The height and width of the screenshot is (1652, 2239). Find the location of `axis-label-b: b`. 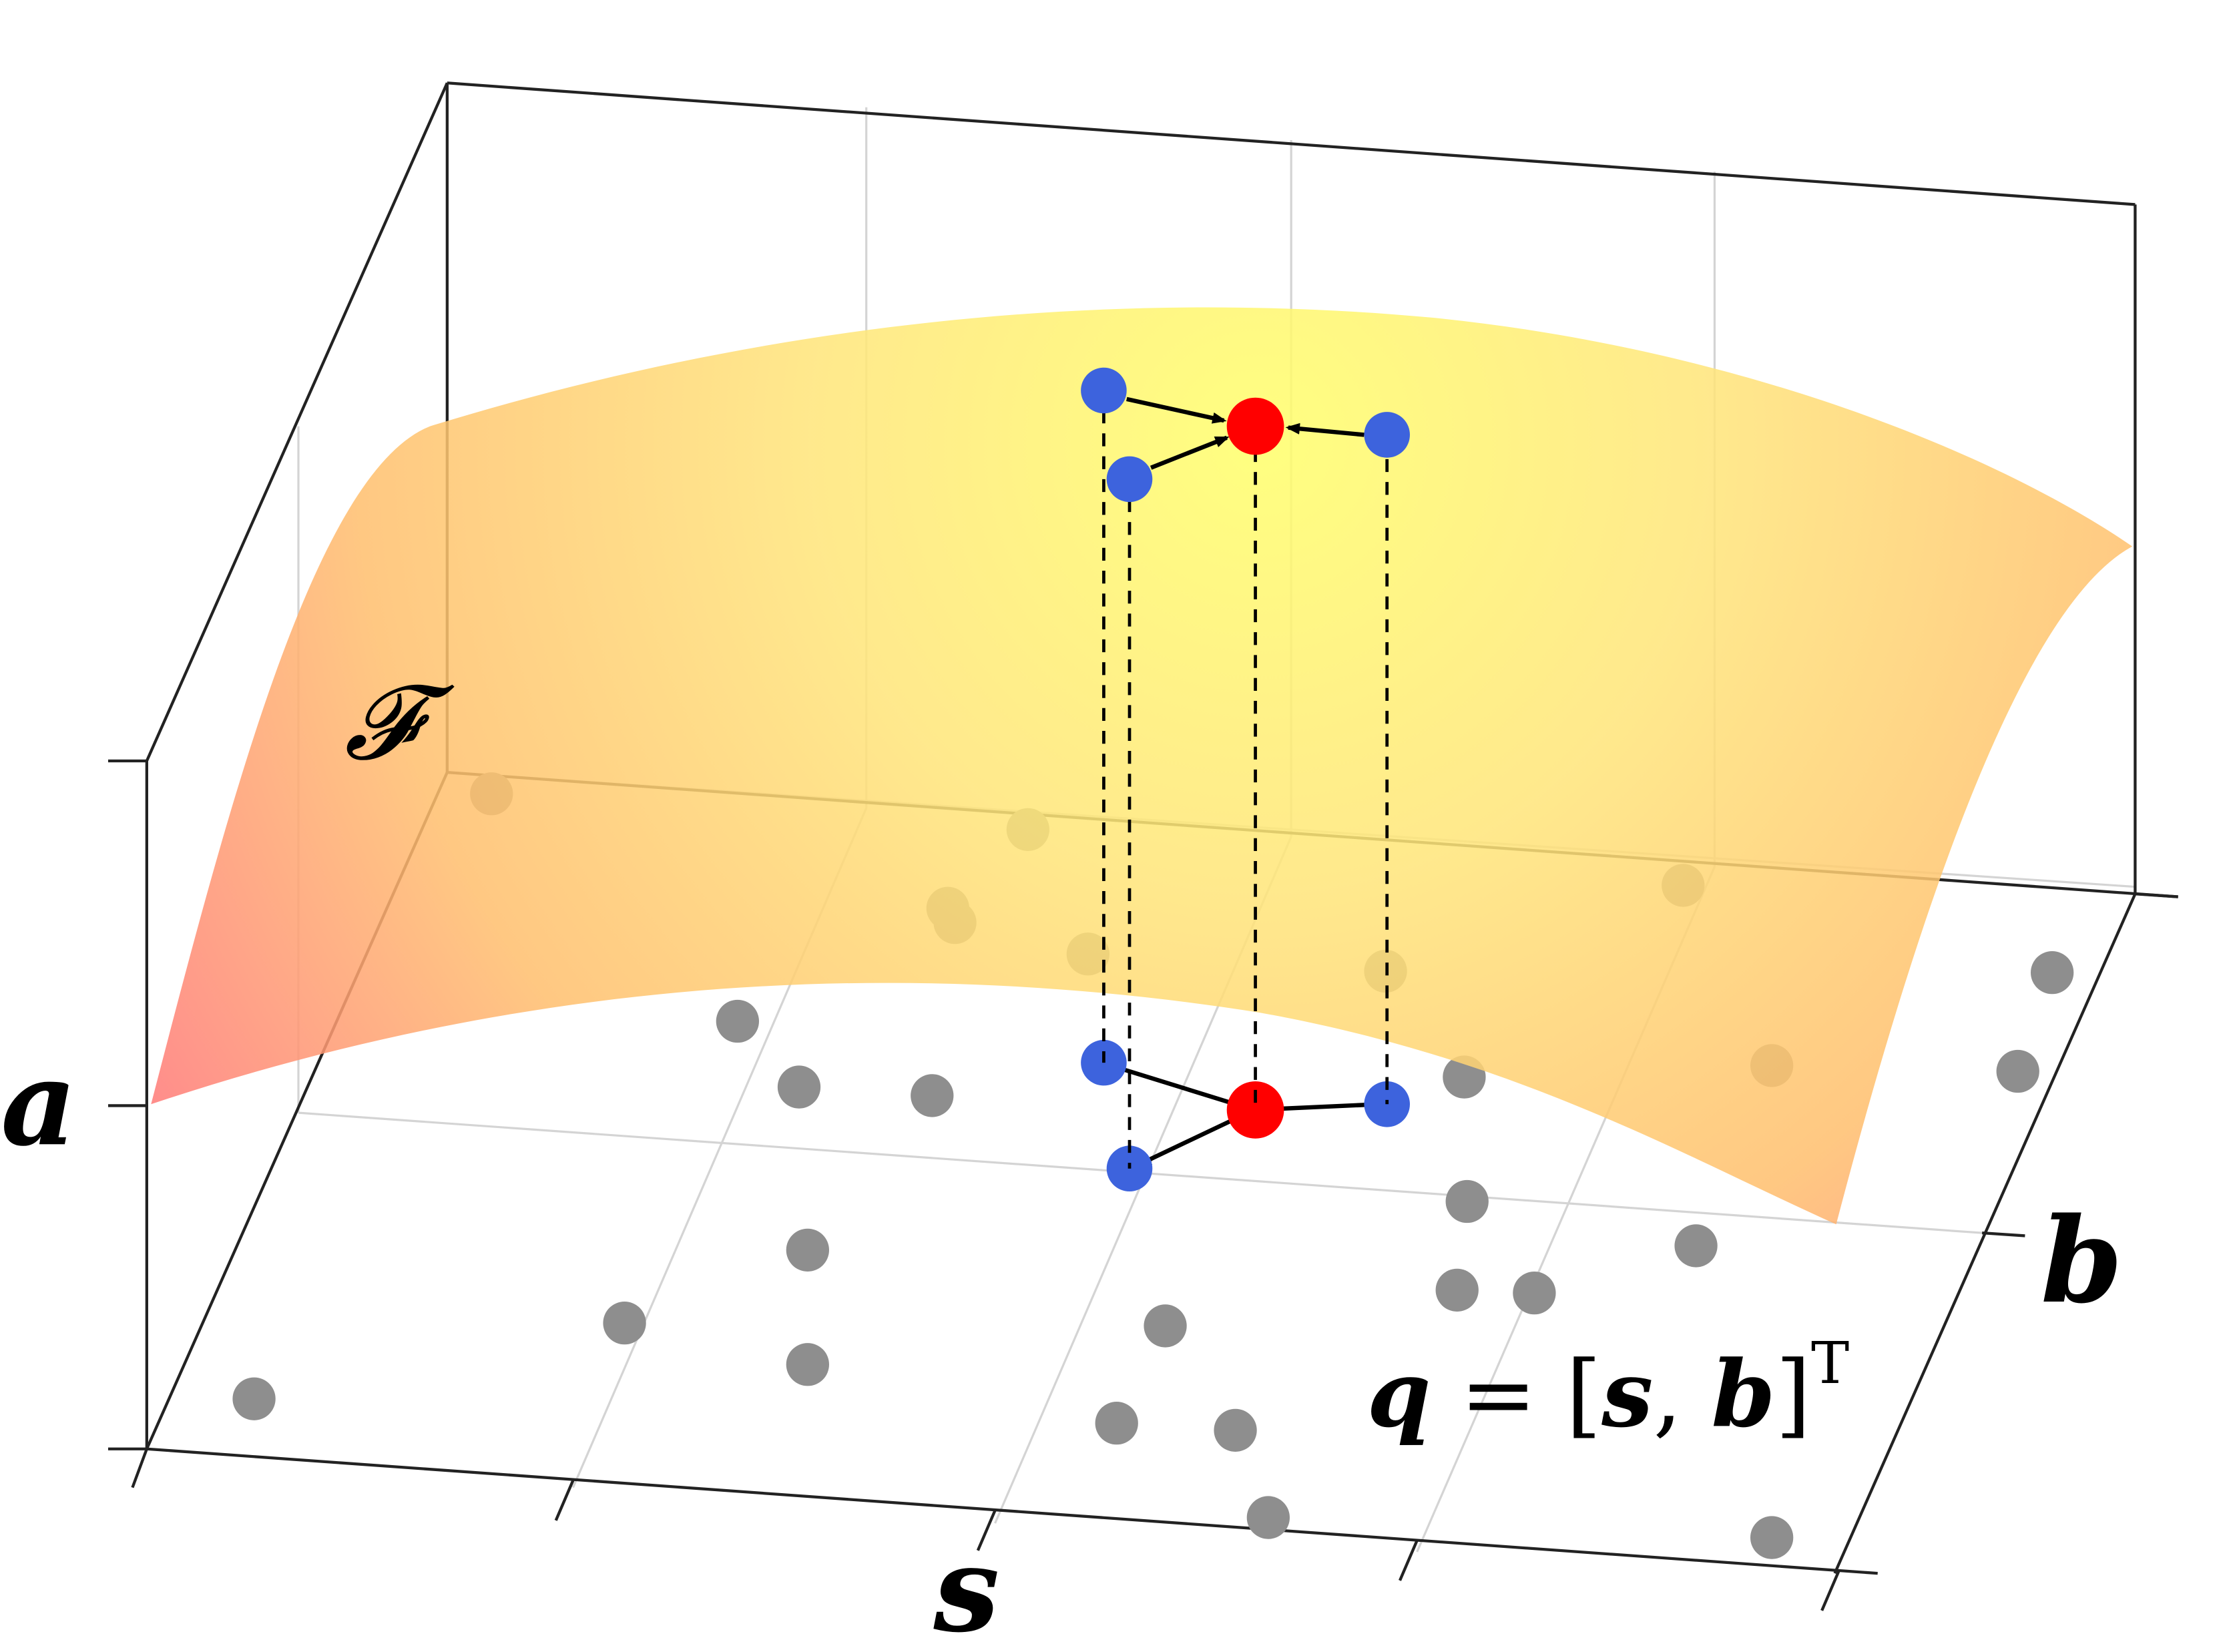

axis-label-b: b is located at coordinates (2082, 1261).